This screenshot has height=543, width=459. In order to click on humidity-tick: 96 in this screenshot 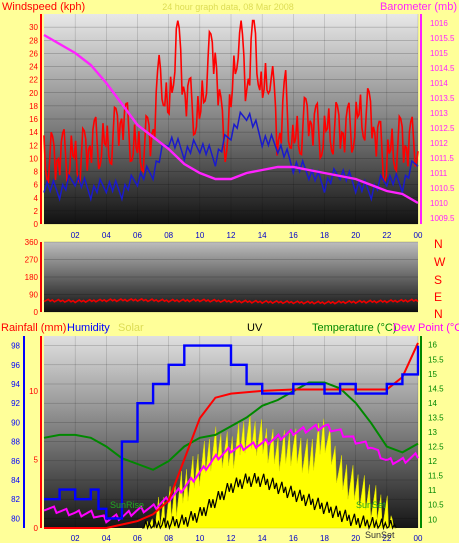, I will do `click(15, 365)`.